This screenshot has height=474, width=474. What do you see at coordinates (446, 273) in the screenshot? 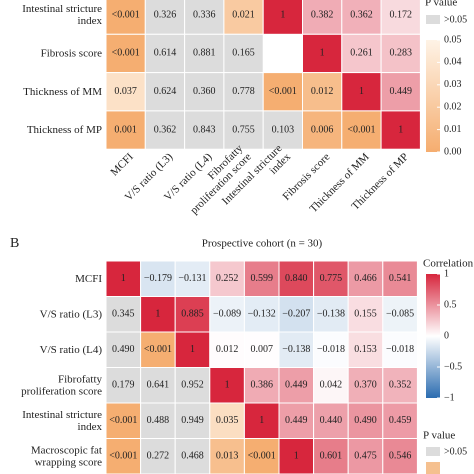
I see `colorbar-tick-label: 1` at bounding box center [446, 273].